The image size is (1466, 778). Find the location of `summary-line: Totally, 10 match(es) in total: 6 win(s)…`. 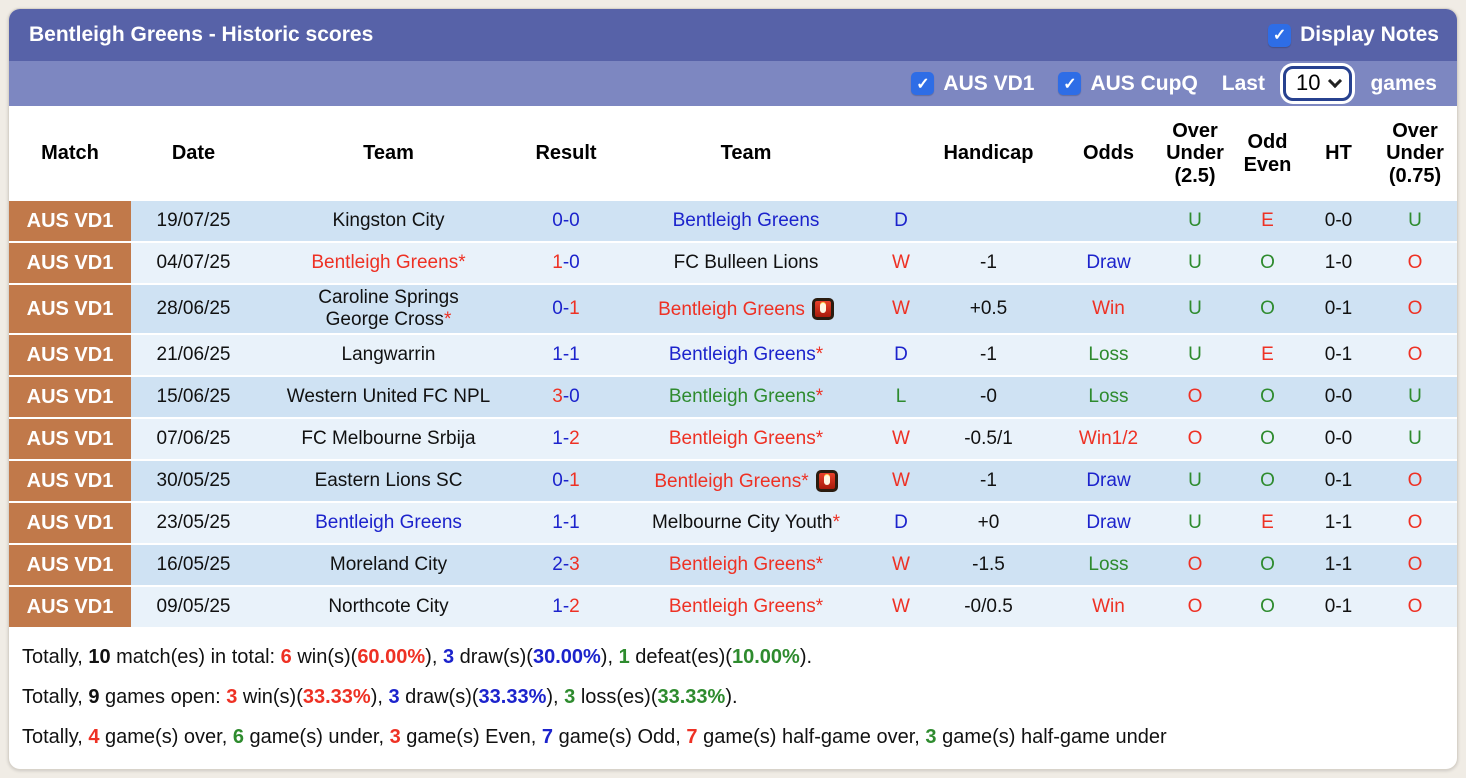

summary-line: Totally, 10 match(es) in total: 6 win(s)… is located at coordinates (417, 657).